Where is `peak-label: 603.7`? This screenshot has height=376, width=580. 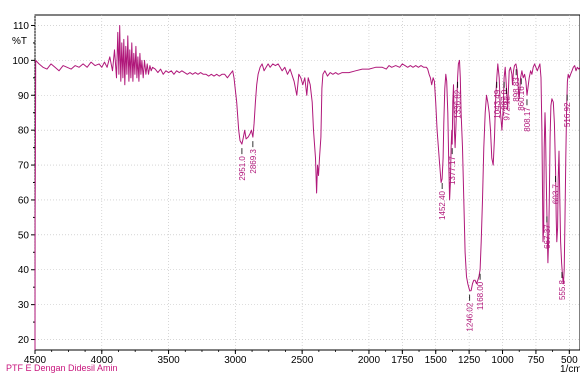 peak-label: 603.7 is located at coordinates (556, 193).